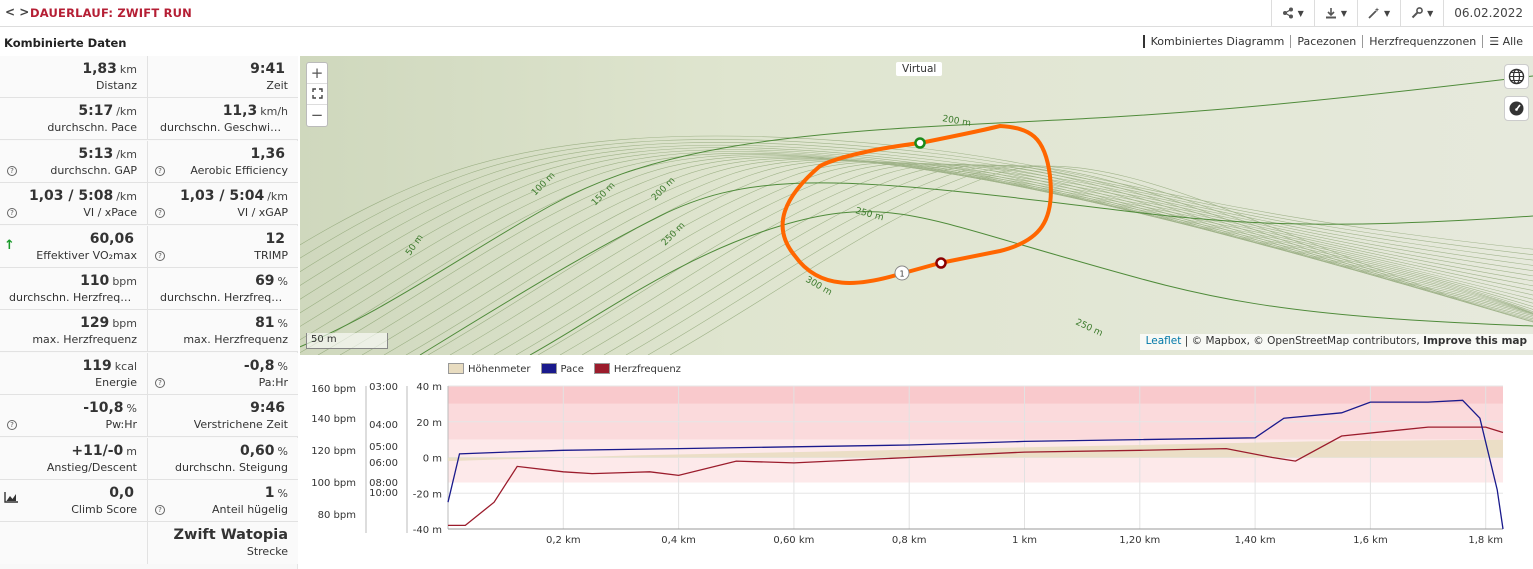  What do you see at coordinates (956, 121) in the screenshot?
I see `contour-label: 200 m` at bounding box center [956, 121].